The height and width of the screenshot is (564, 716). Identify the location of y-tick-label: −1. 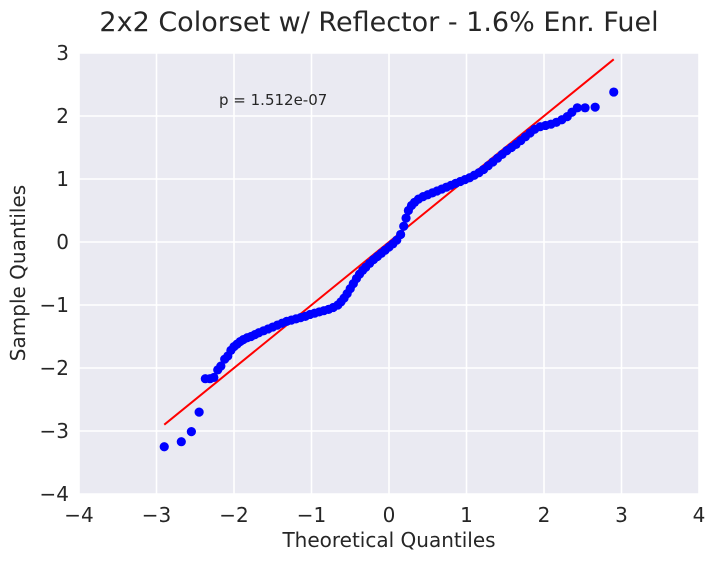
(54, 305).